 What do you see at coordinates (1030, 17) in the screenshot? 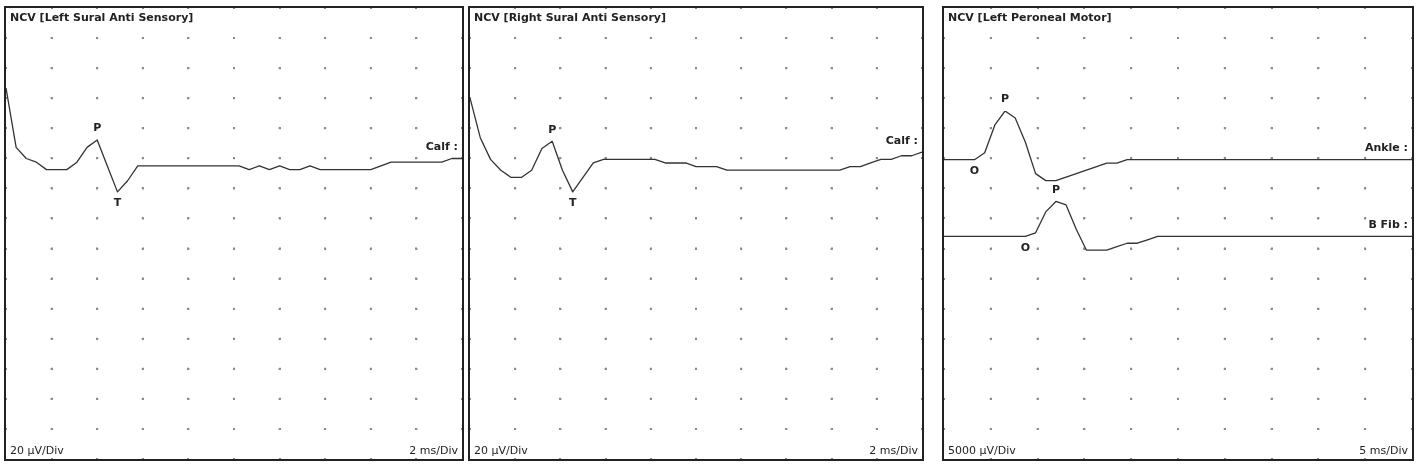
I see `chart-title: NCV [Left Peroneal Motor]` at bounding box center [1030, 17].